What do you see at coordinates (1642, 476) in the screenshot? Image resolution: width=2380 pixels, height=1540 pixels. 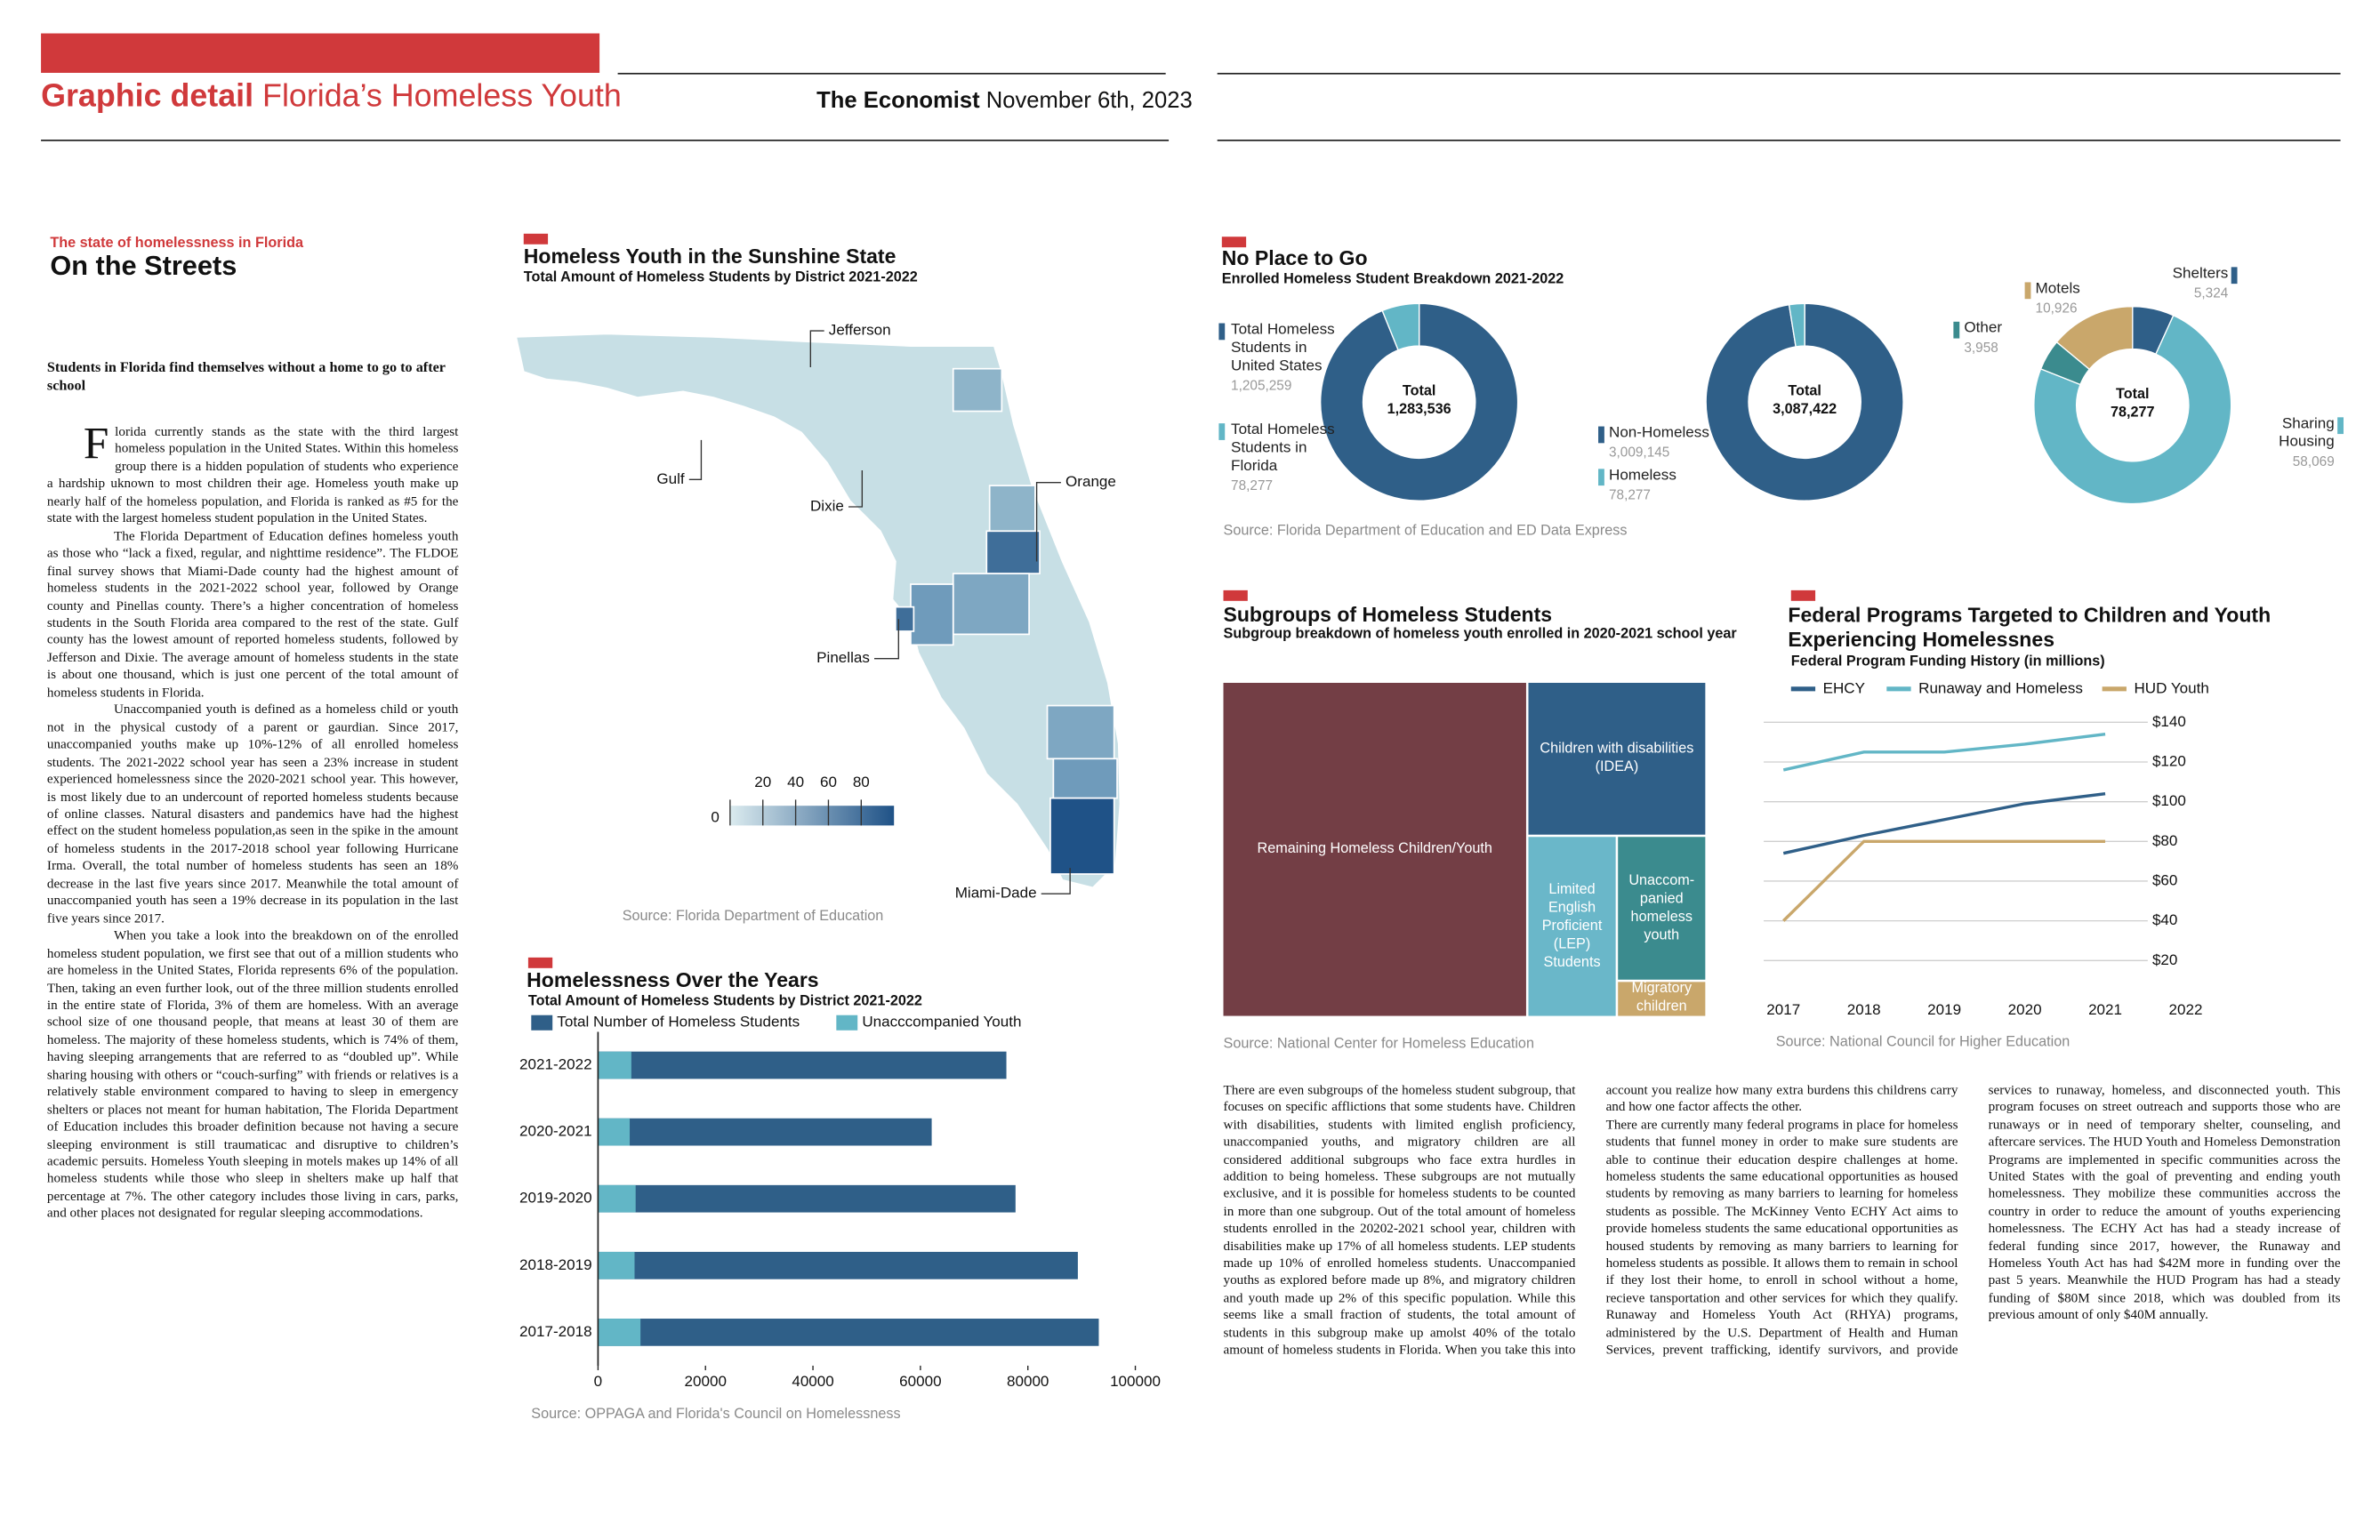 I see `slice-label: Homeless` at bounding box center [1642, 476].